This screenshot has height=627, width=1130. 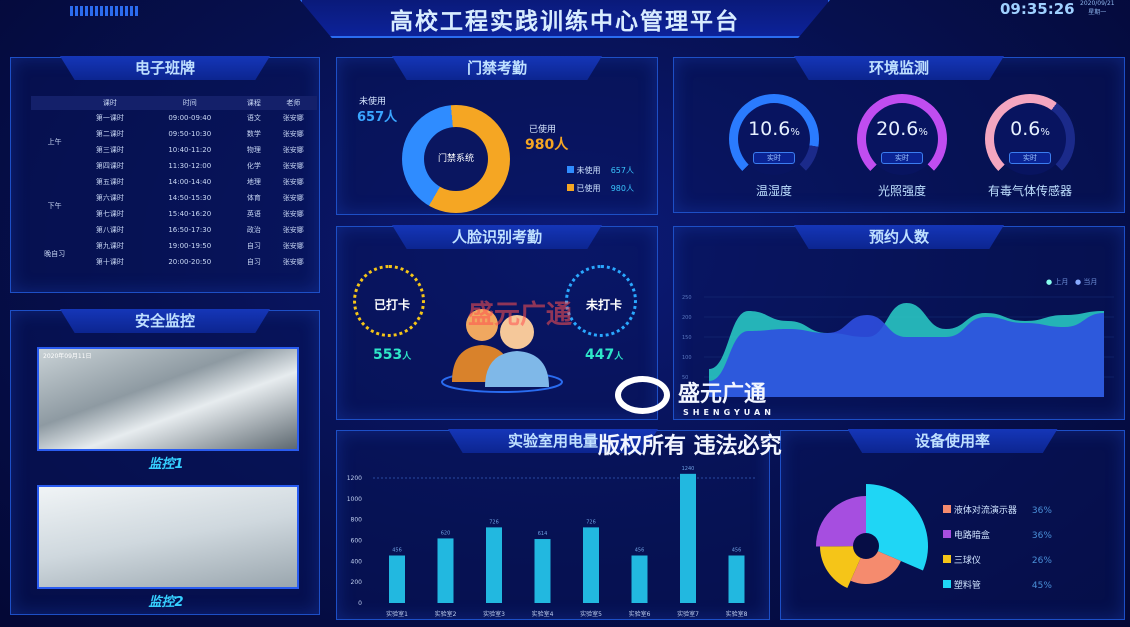 I want to click on donut-center-label: 门禁系统, so click(x=455, y=159).